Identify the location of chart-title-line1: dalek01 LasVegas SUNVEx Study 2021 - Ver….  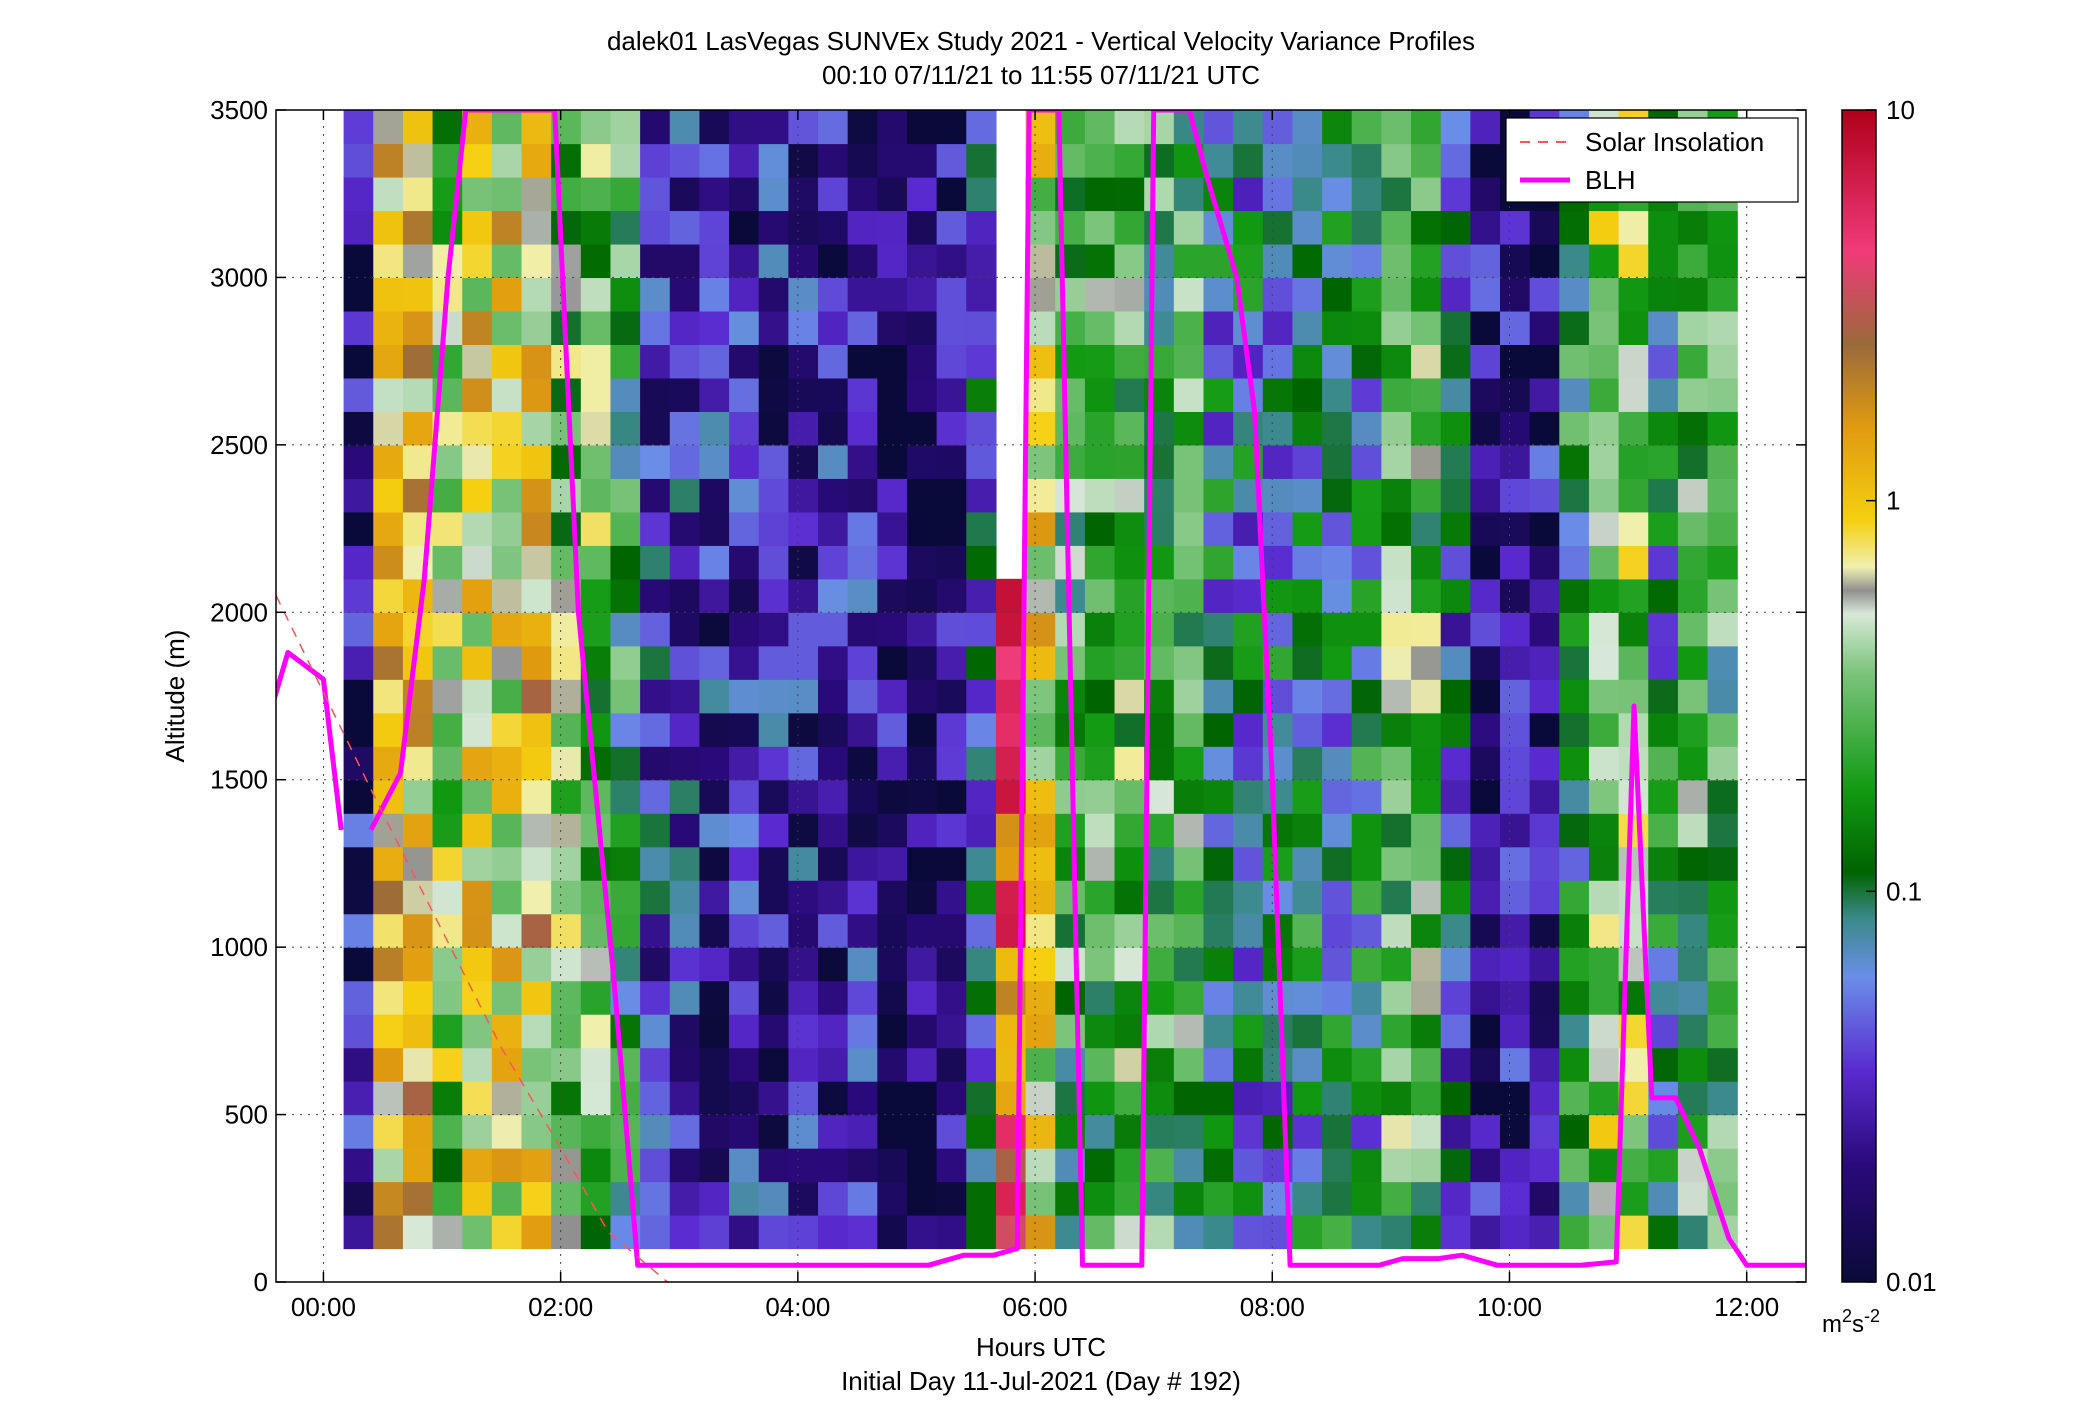
(1041, 41).